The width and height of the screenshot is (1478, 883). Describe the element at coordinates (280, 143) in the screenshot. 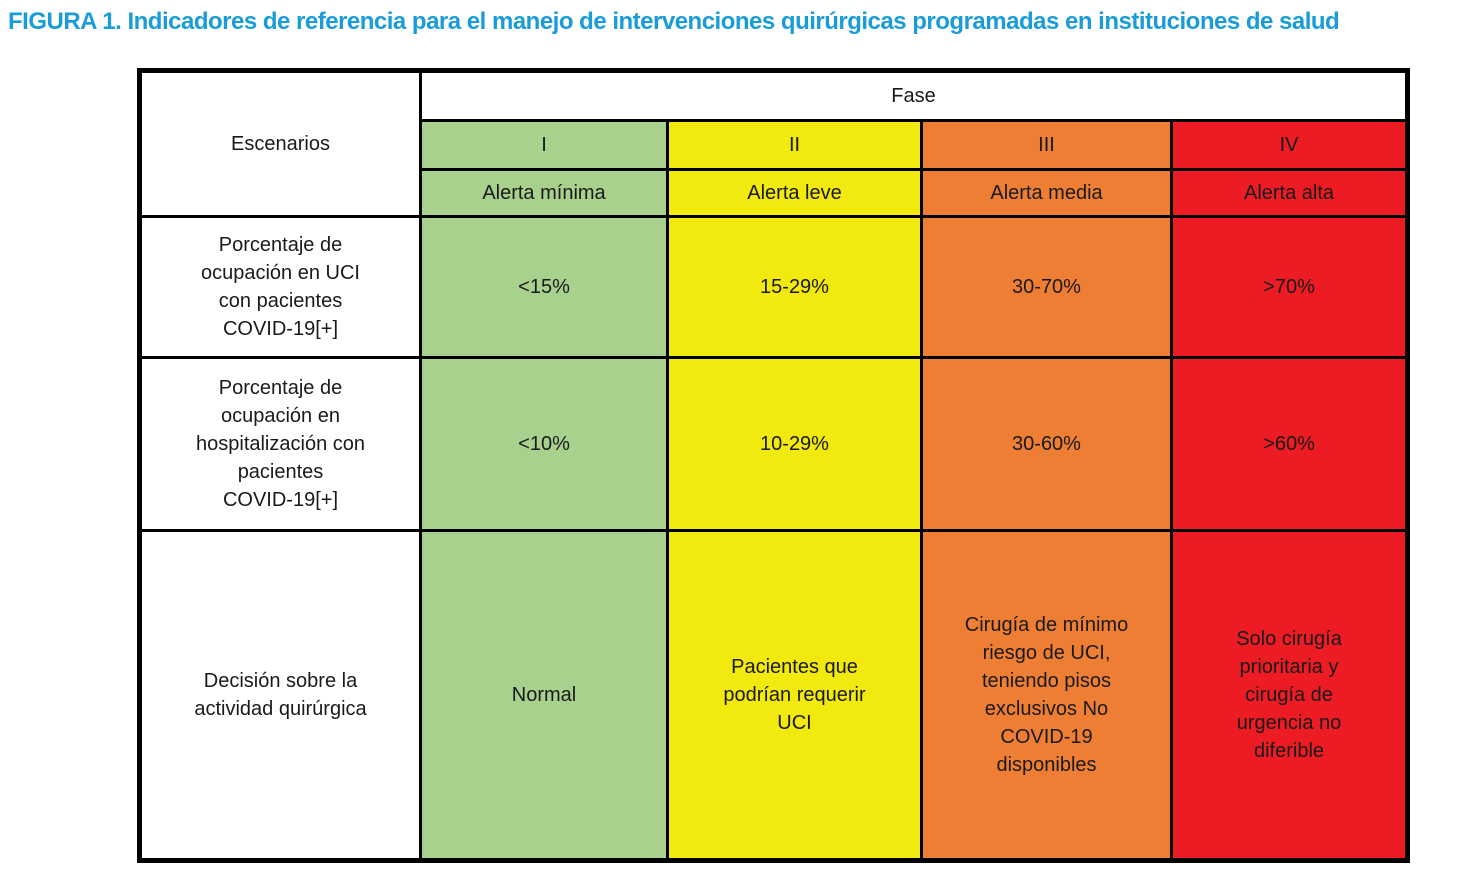

I see `corner-header-cell: Escenarios` at that location.